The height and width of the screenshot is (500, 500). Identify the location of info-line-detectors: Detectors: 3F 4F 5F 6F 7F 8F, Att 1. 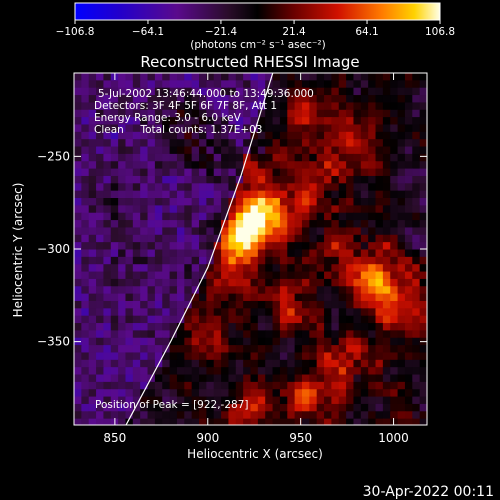
(185, 106).